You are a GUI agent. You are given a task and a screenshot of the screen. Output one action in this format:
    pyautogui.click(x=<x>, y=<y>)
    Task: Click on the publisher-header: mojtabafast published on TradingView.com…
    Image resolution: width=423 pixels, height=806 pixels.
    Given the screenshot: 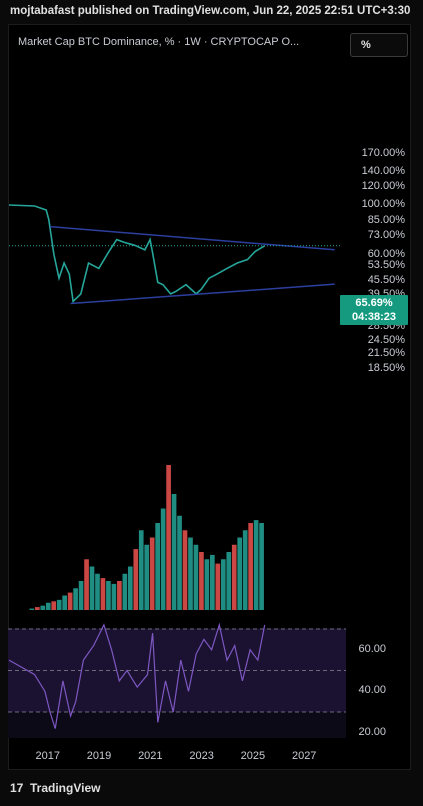 What is the action you would take?
    pyautogui.click(x=211, y=12)
    